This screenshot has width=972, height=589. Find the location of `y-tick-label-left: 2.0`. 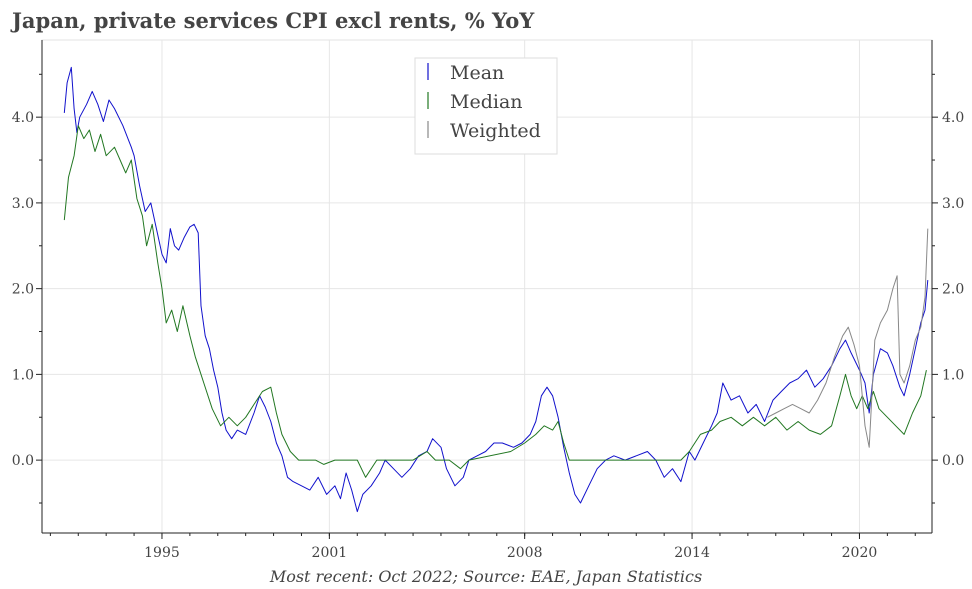

y-tick-label-left: 2.0 is located at coordinates (23, 290).